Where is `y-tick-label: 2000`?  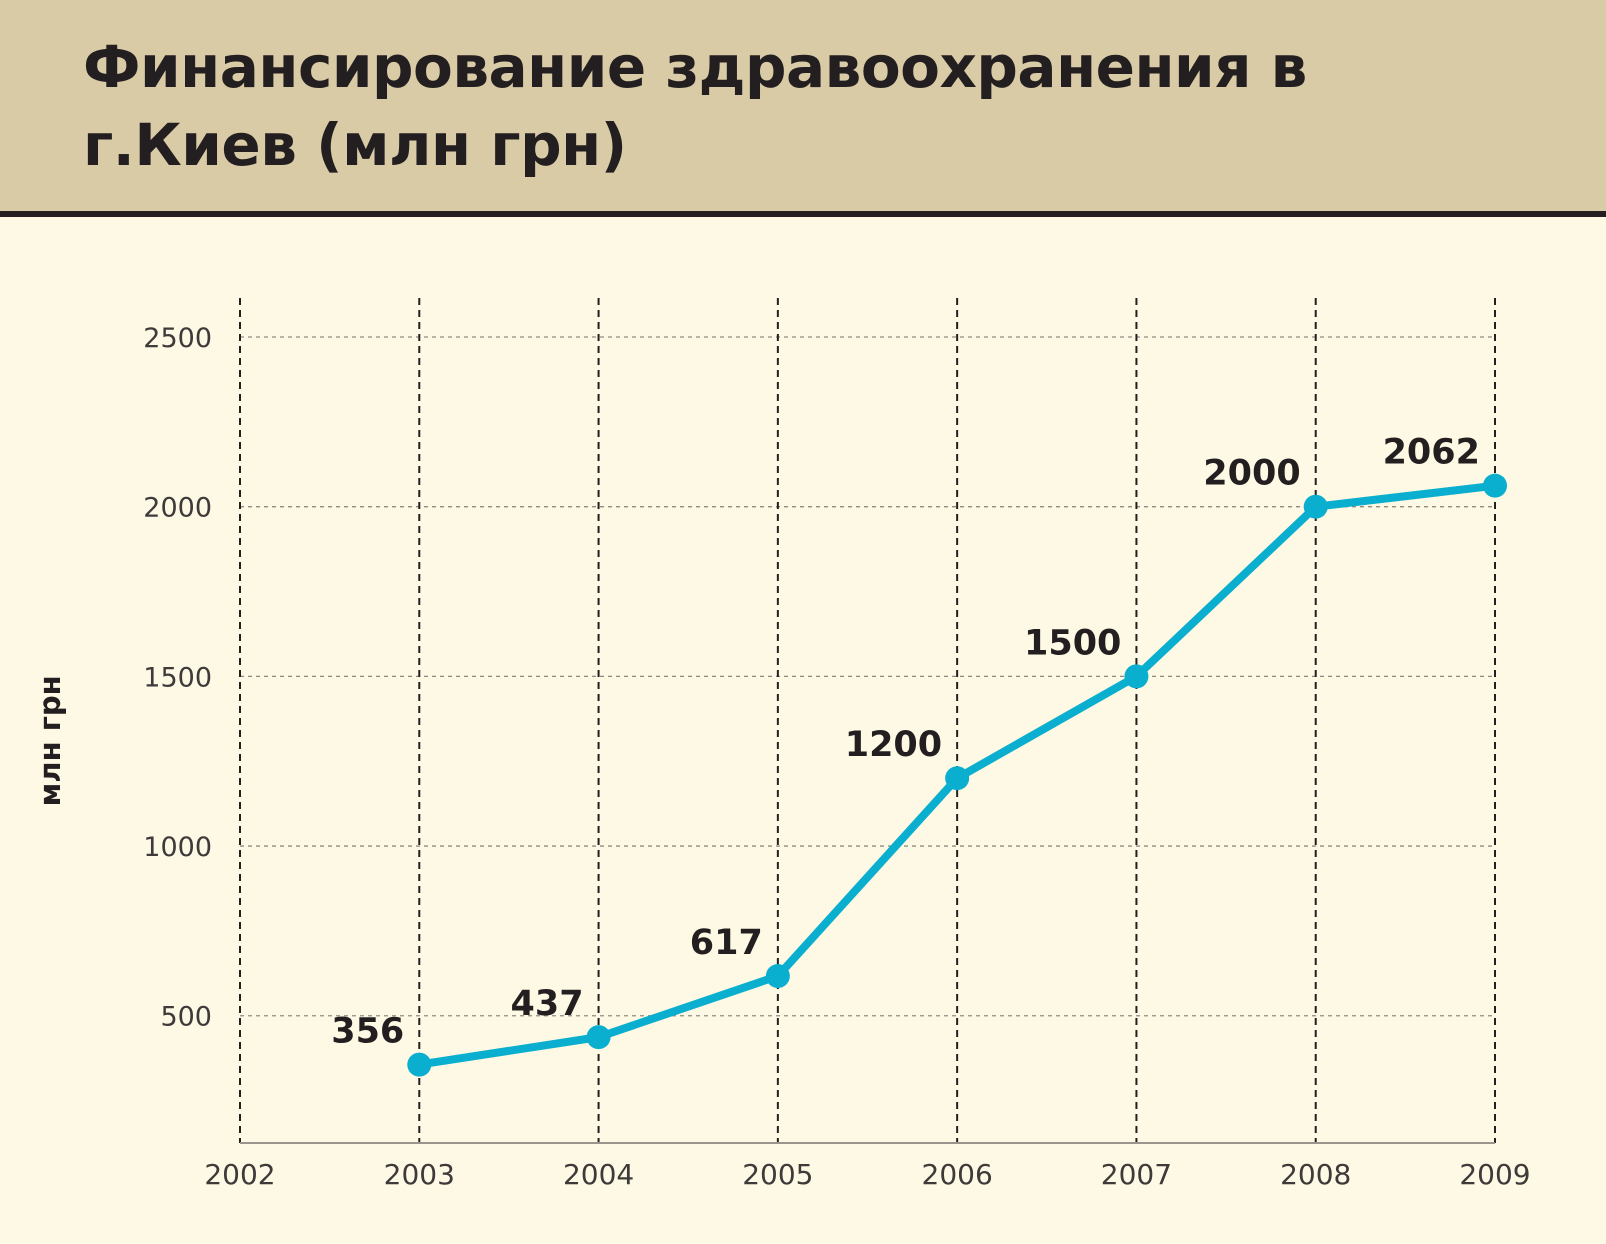 y-tick-label: 2000 is located at coordinates (177, 508).